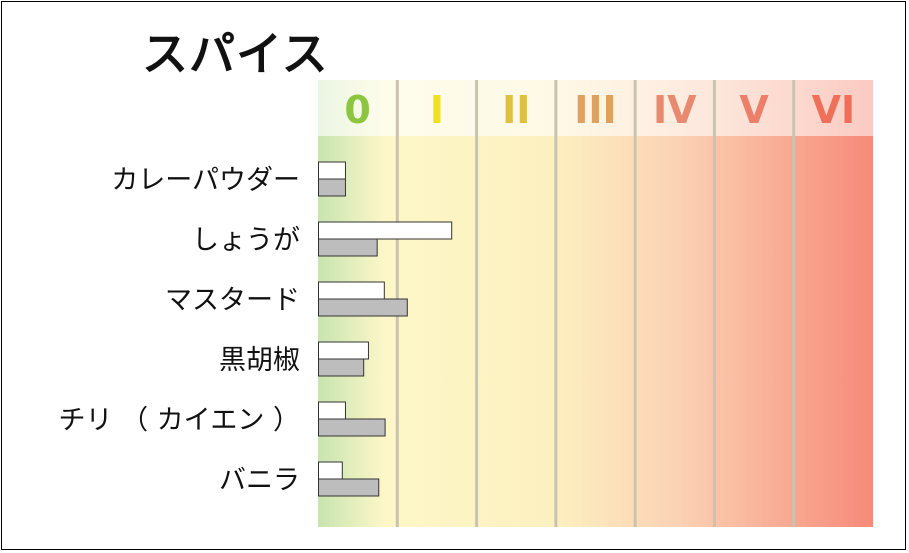 The width and height of the screenshot is (909, 553). What do you see at coordinates (232, 300) in the screenshot?
I see `category-label: マスタード` at bounding box center [232, 300].